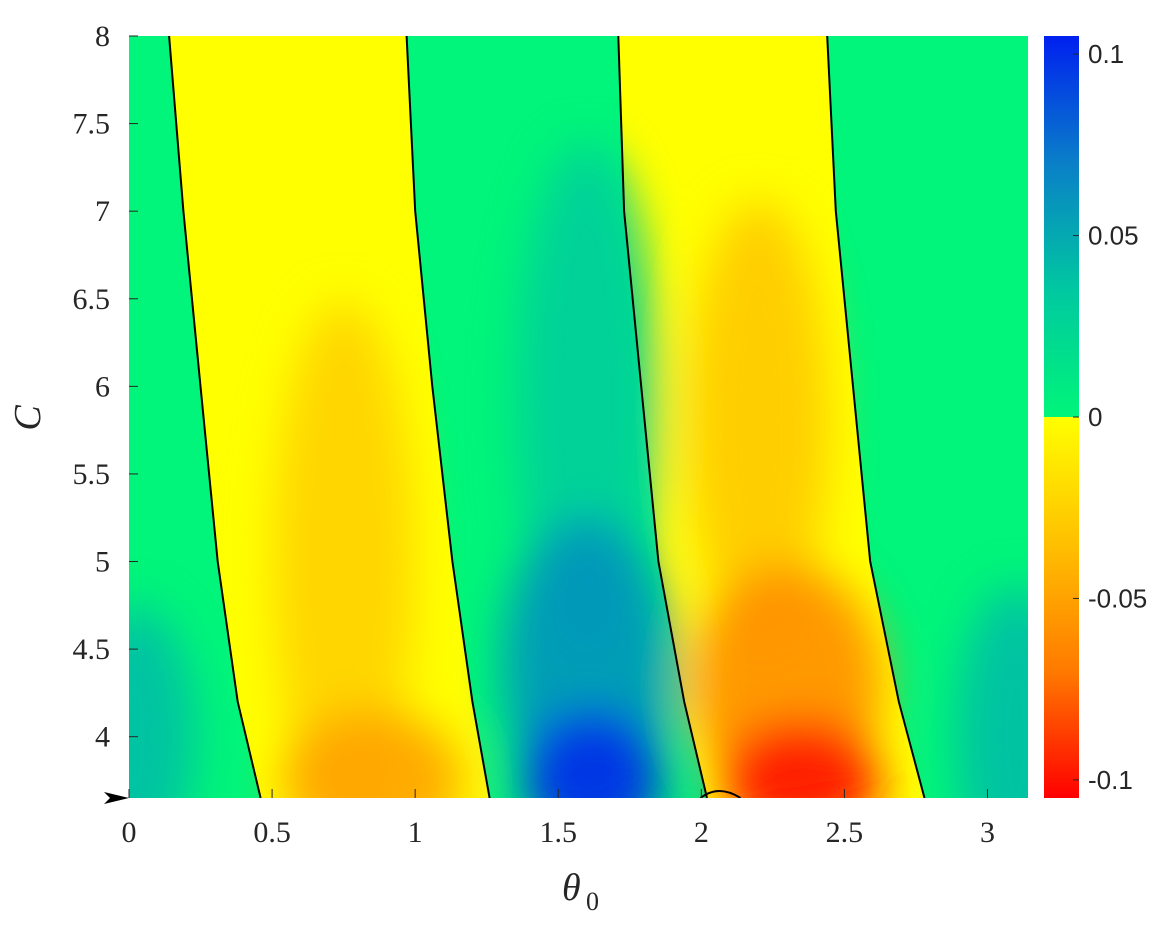  What do you see at coordinates (1061, 607) in the screenshot?
I see `colorbar-negative` at bounding box center [1061, 607].